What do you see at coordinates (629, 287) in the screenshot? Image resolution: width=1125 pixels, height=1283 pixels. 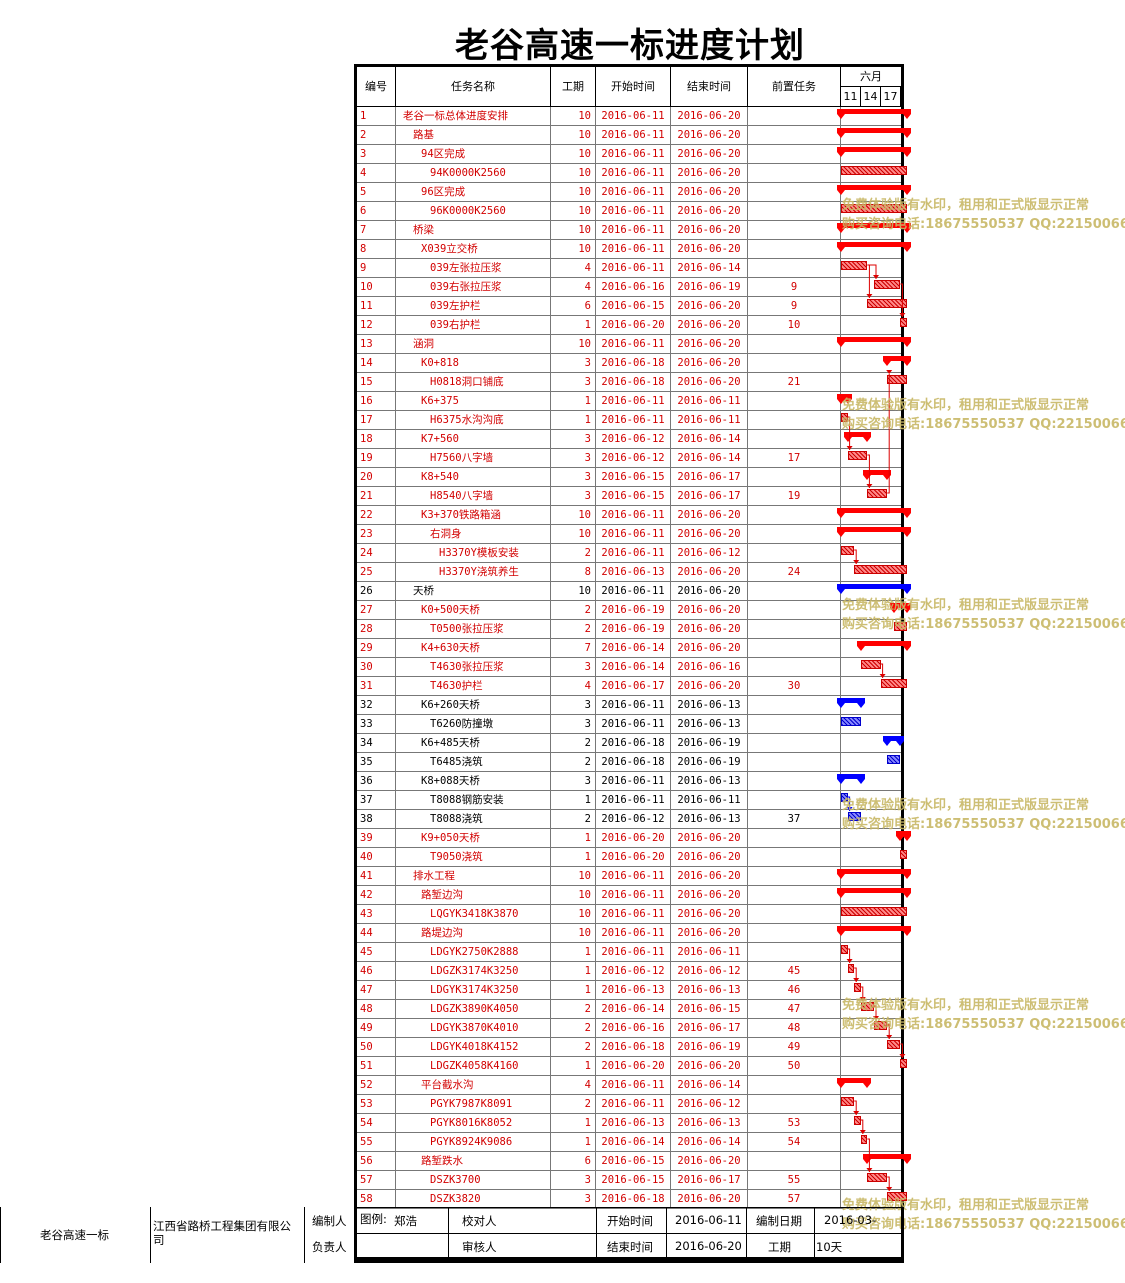 I see `table-row: 10 039右张拉压浆 4 2016-06-16 2016-06-19 9` at bounding box center [629, 287].